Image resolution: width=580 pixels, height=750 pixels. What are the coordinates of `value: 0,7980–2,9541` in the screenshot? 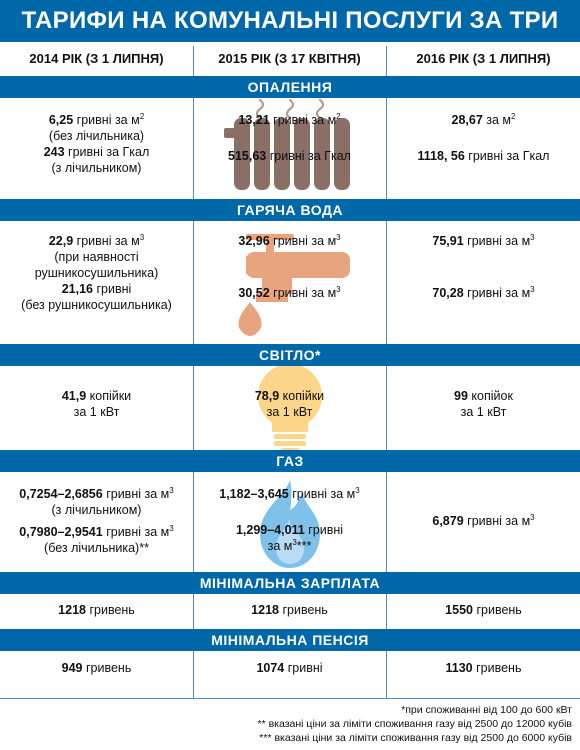 It's located at (61, 532).